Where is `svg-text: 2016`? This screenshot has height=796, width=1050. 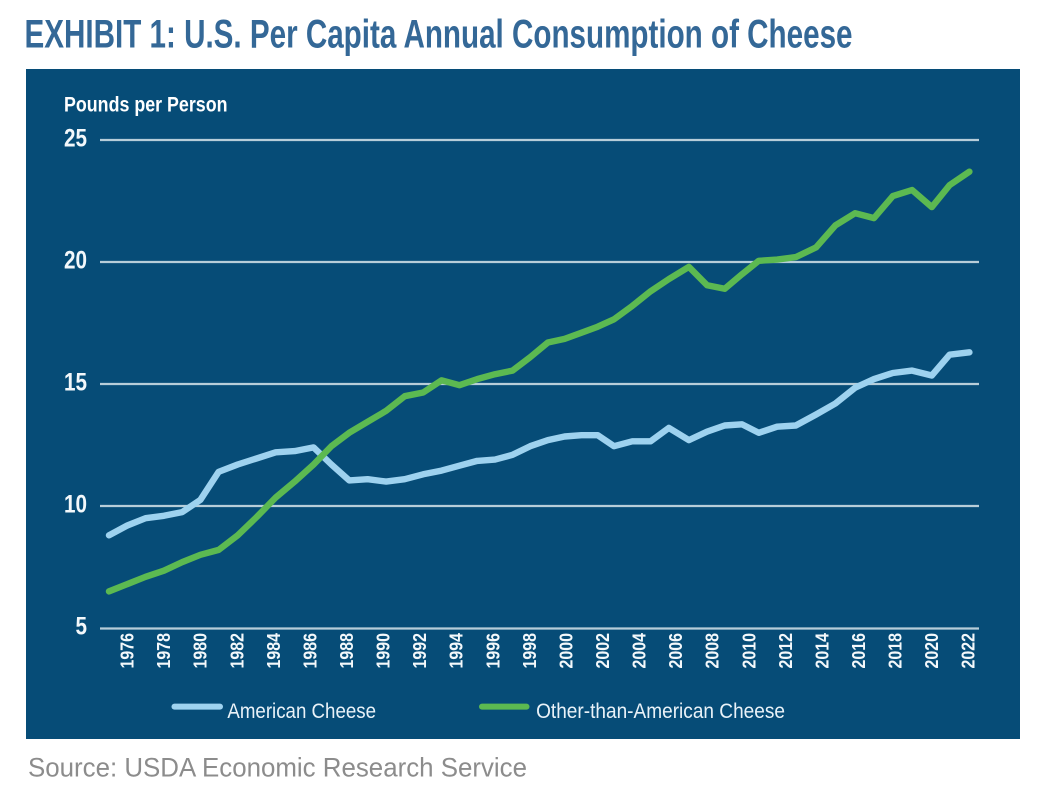 svg-text: 2016 is located at coordinates (859, 651).